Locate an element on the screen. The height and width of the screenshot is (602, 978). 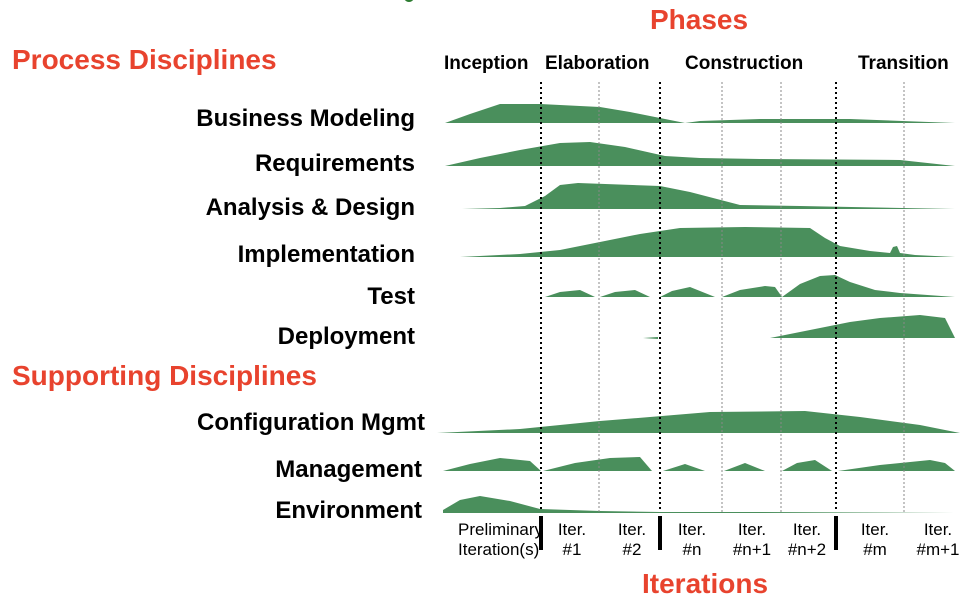
discipline-deployment: Deployment is located at coordinates (346, 336).